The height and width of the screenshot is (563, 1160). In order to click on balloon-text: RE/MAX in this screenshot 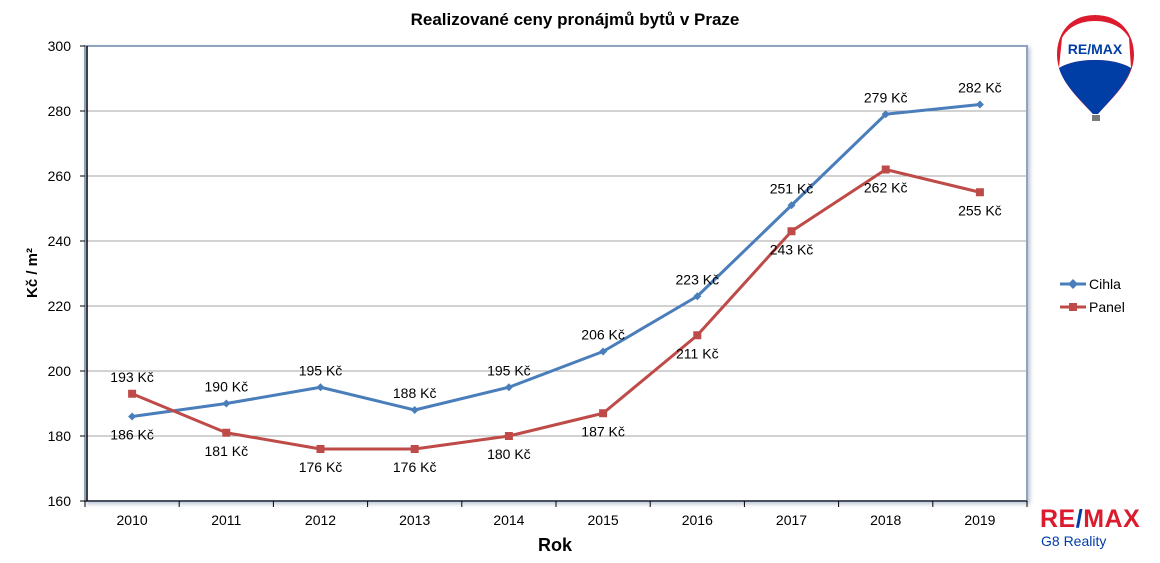, I will do `click(1095, 49)`.